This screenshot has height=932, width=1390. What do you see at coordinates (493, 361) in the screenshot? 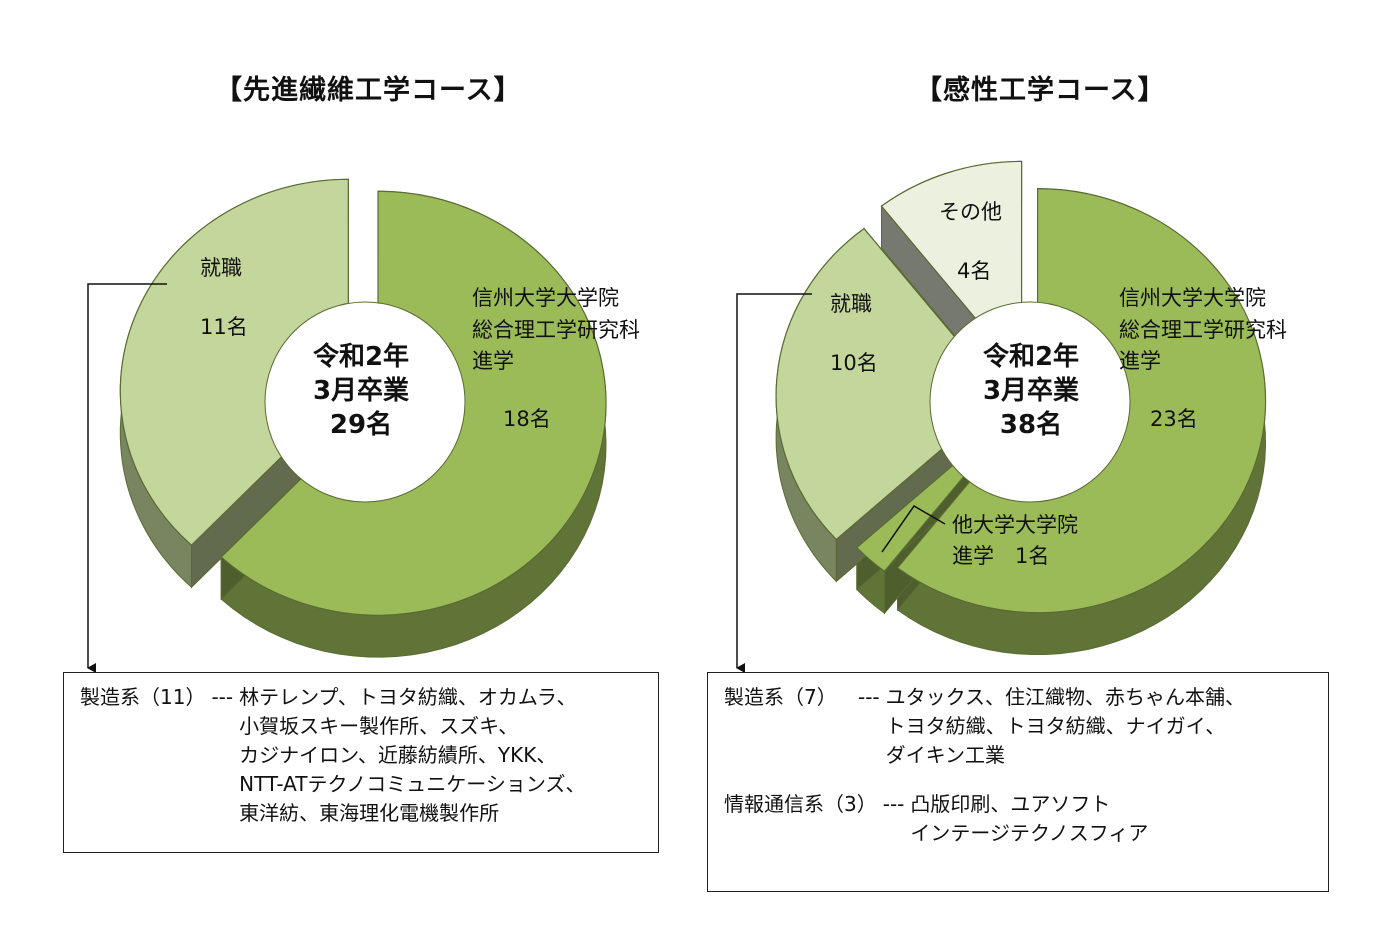
I see `slice-label-left-shinshu-line3: 進学` at bounding box center [493, 361].